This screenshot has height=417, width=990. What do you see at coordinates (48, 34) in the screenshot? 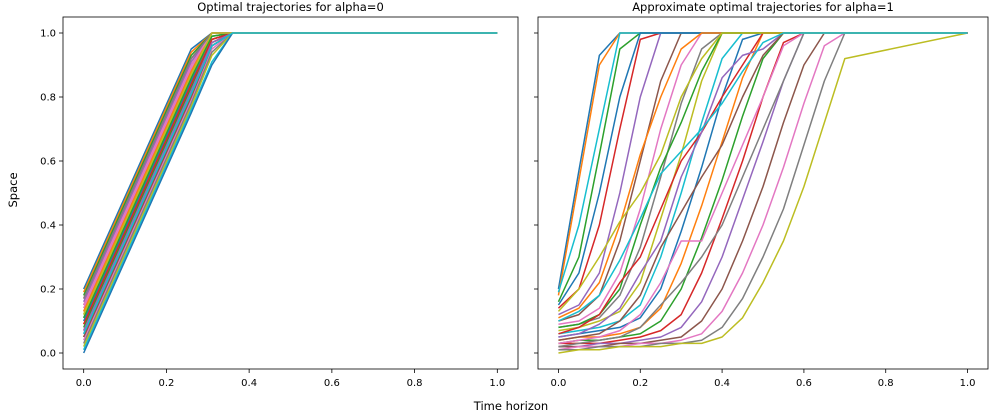
I see `y-tick-label: 1.0` at bounding box center [48, 34].